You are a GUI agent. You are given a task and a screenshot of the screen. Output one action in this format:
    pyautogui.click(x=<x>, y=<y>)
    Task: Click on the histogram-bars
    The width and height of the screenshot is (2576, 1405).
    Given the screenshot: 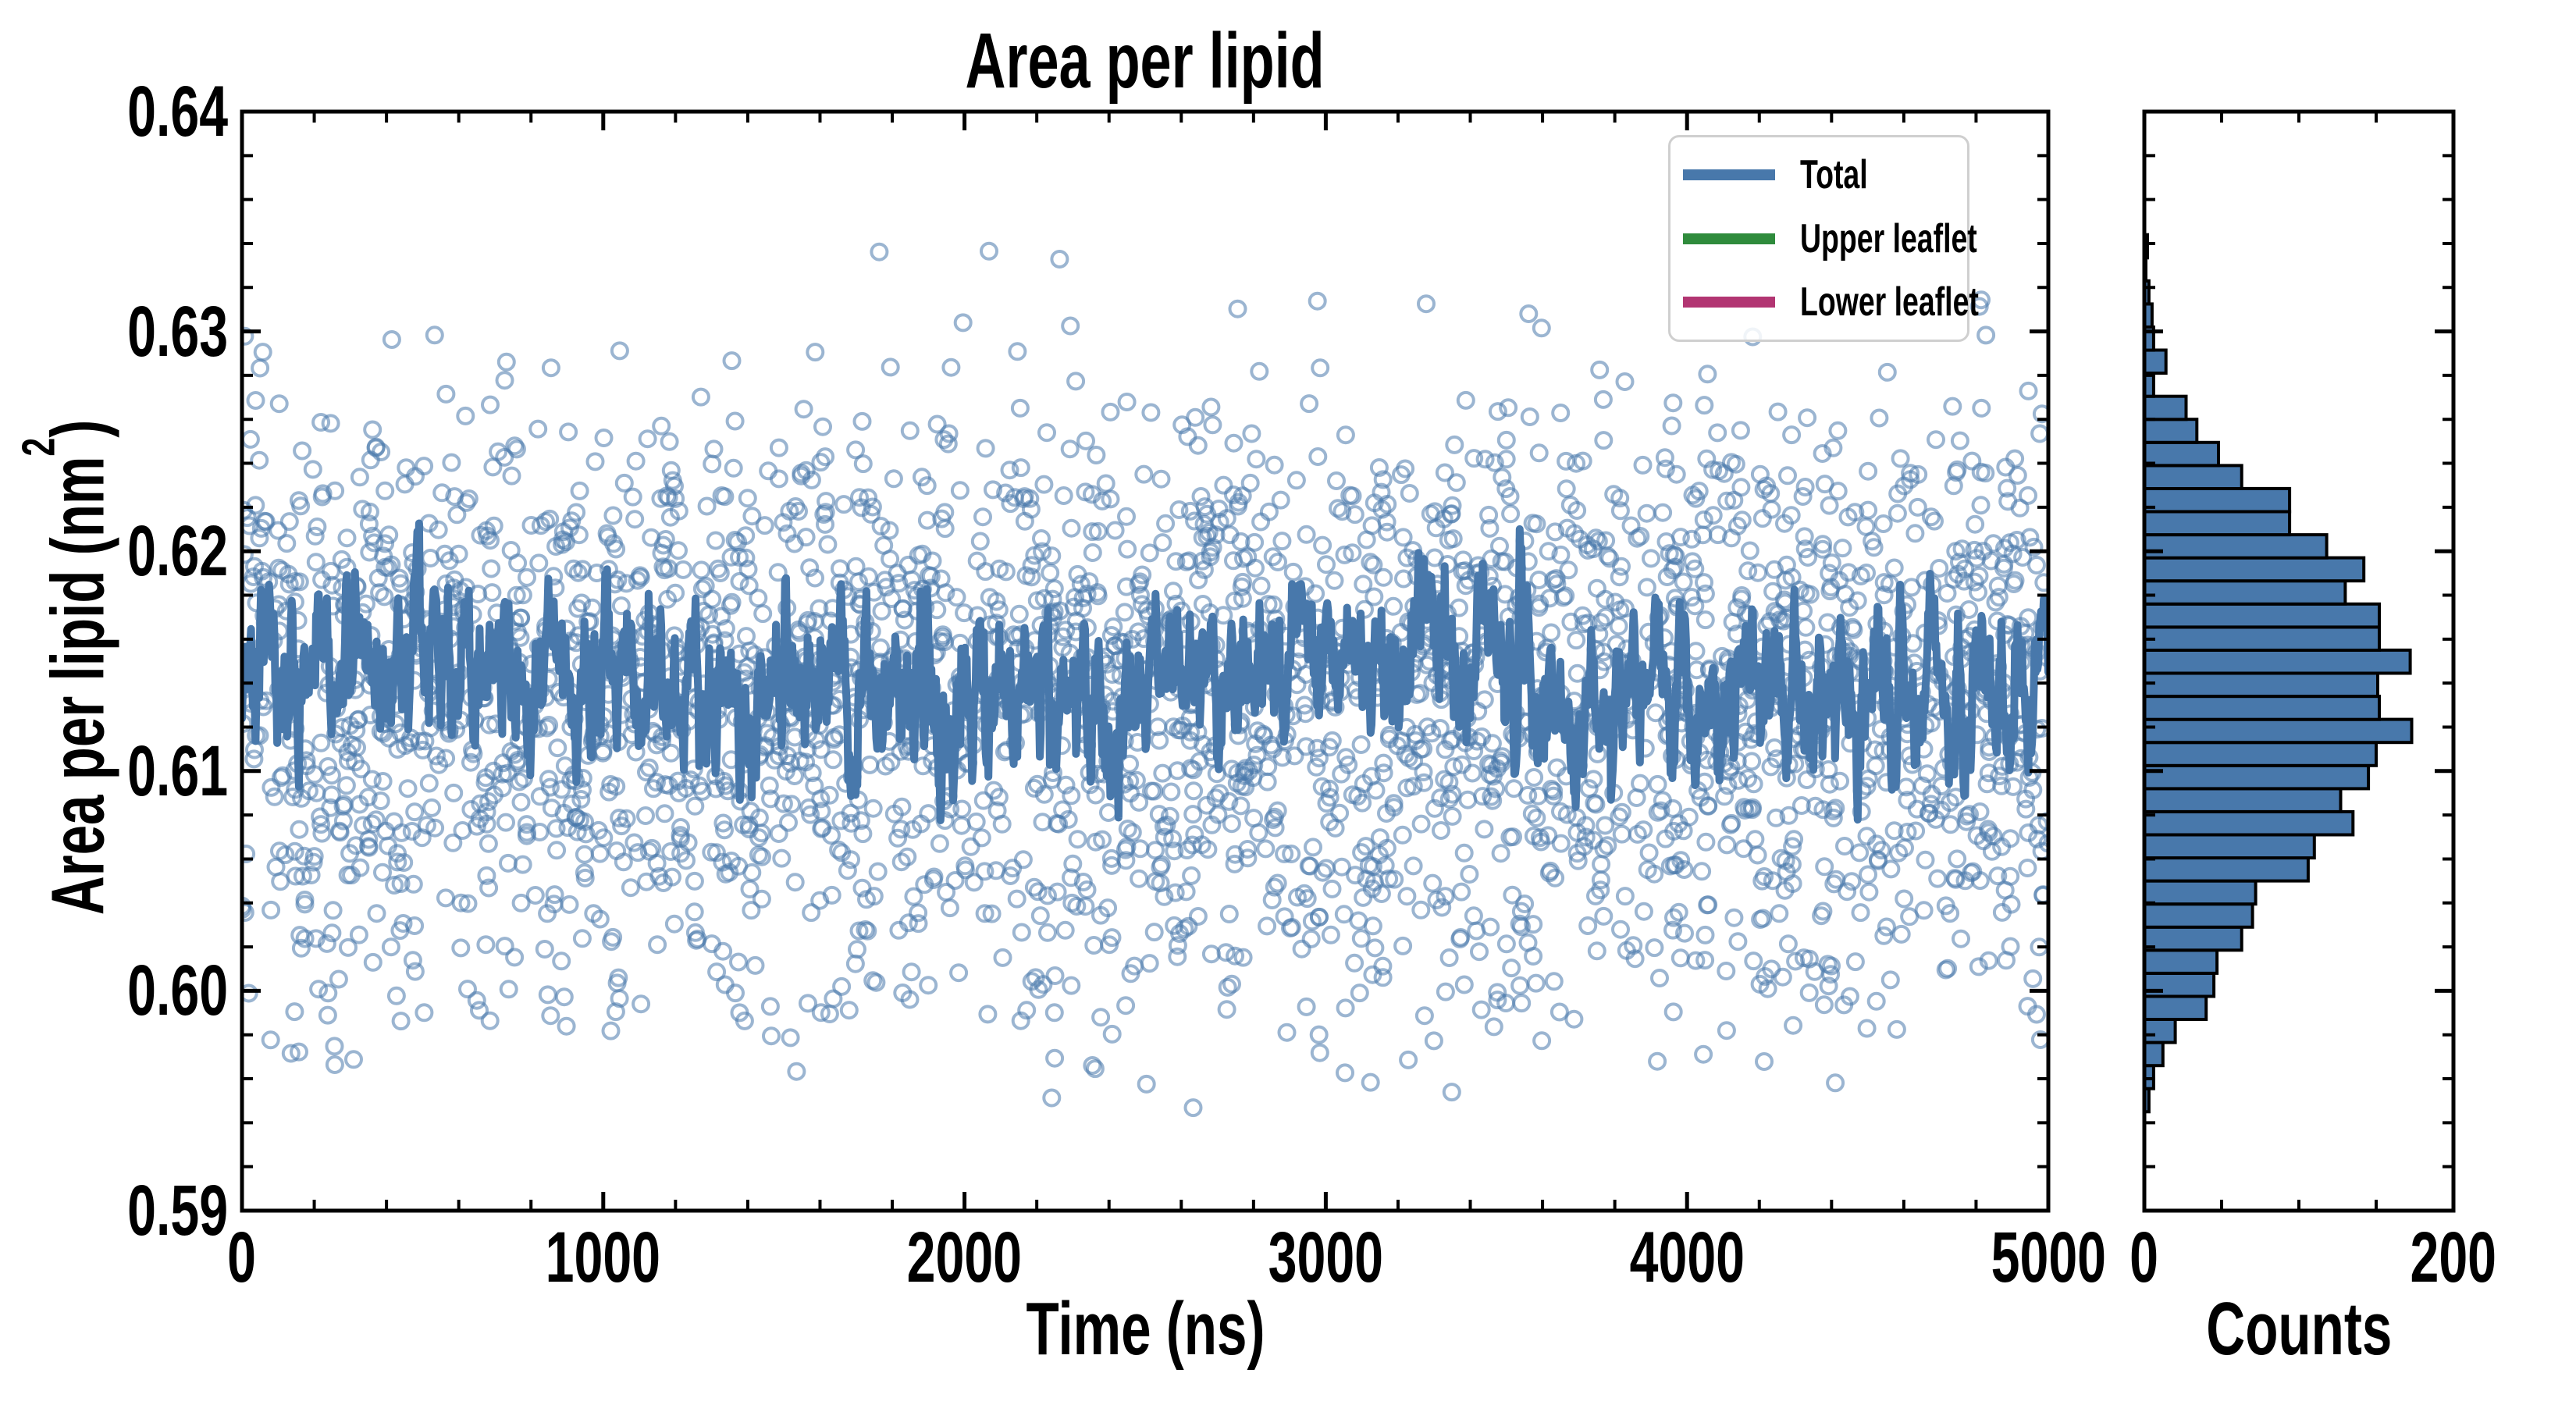 What is the action you would take?
    pyautogui.click(x=2279, y=674)
    